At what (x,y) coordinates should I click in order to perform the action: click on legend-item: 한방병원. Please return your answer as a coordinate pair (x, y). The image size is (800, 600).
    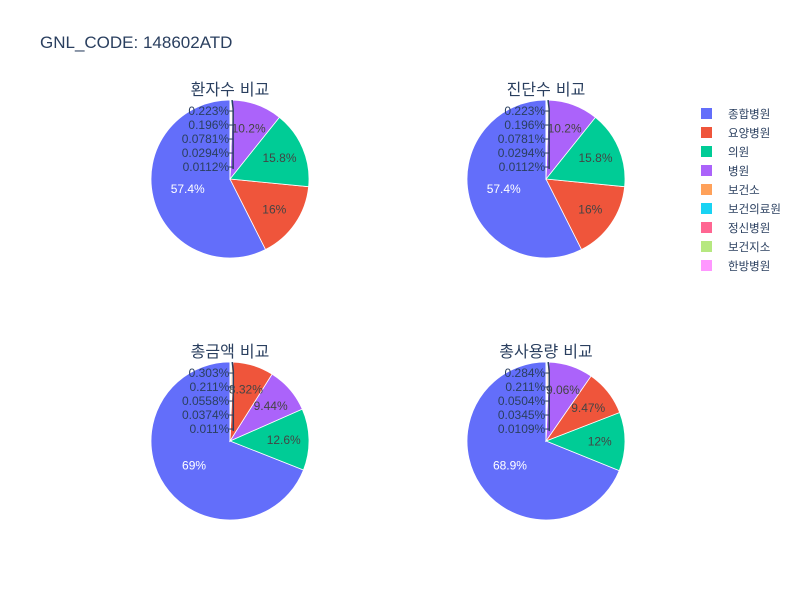
    Looking at the image, I should click on (747, 265).